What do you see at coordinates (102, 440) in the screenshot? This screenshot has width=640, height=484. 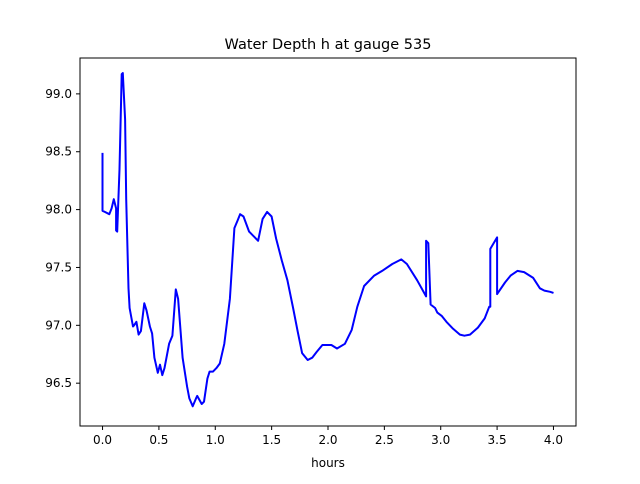 I see `x-tick-label: 0.0` at bounding box center [102, 440].